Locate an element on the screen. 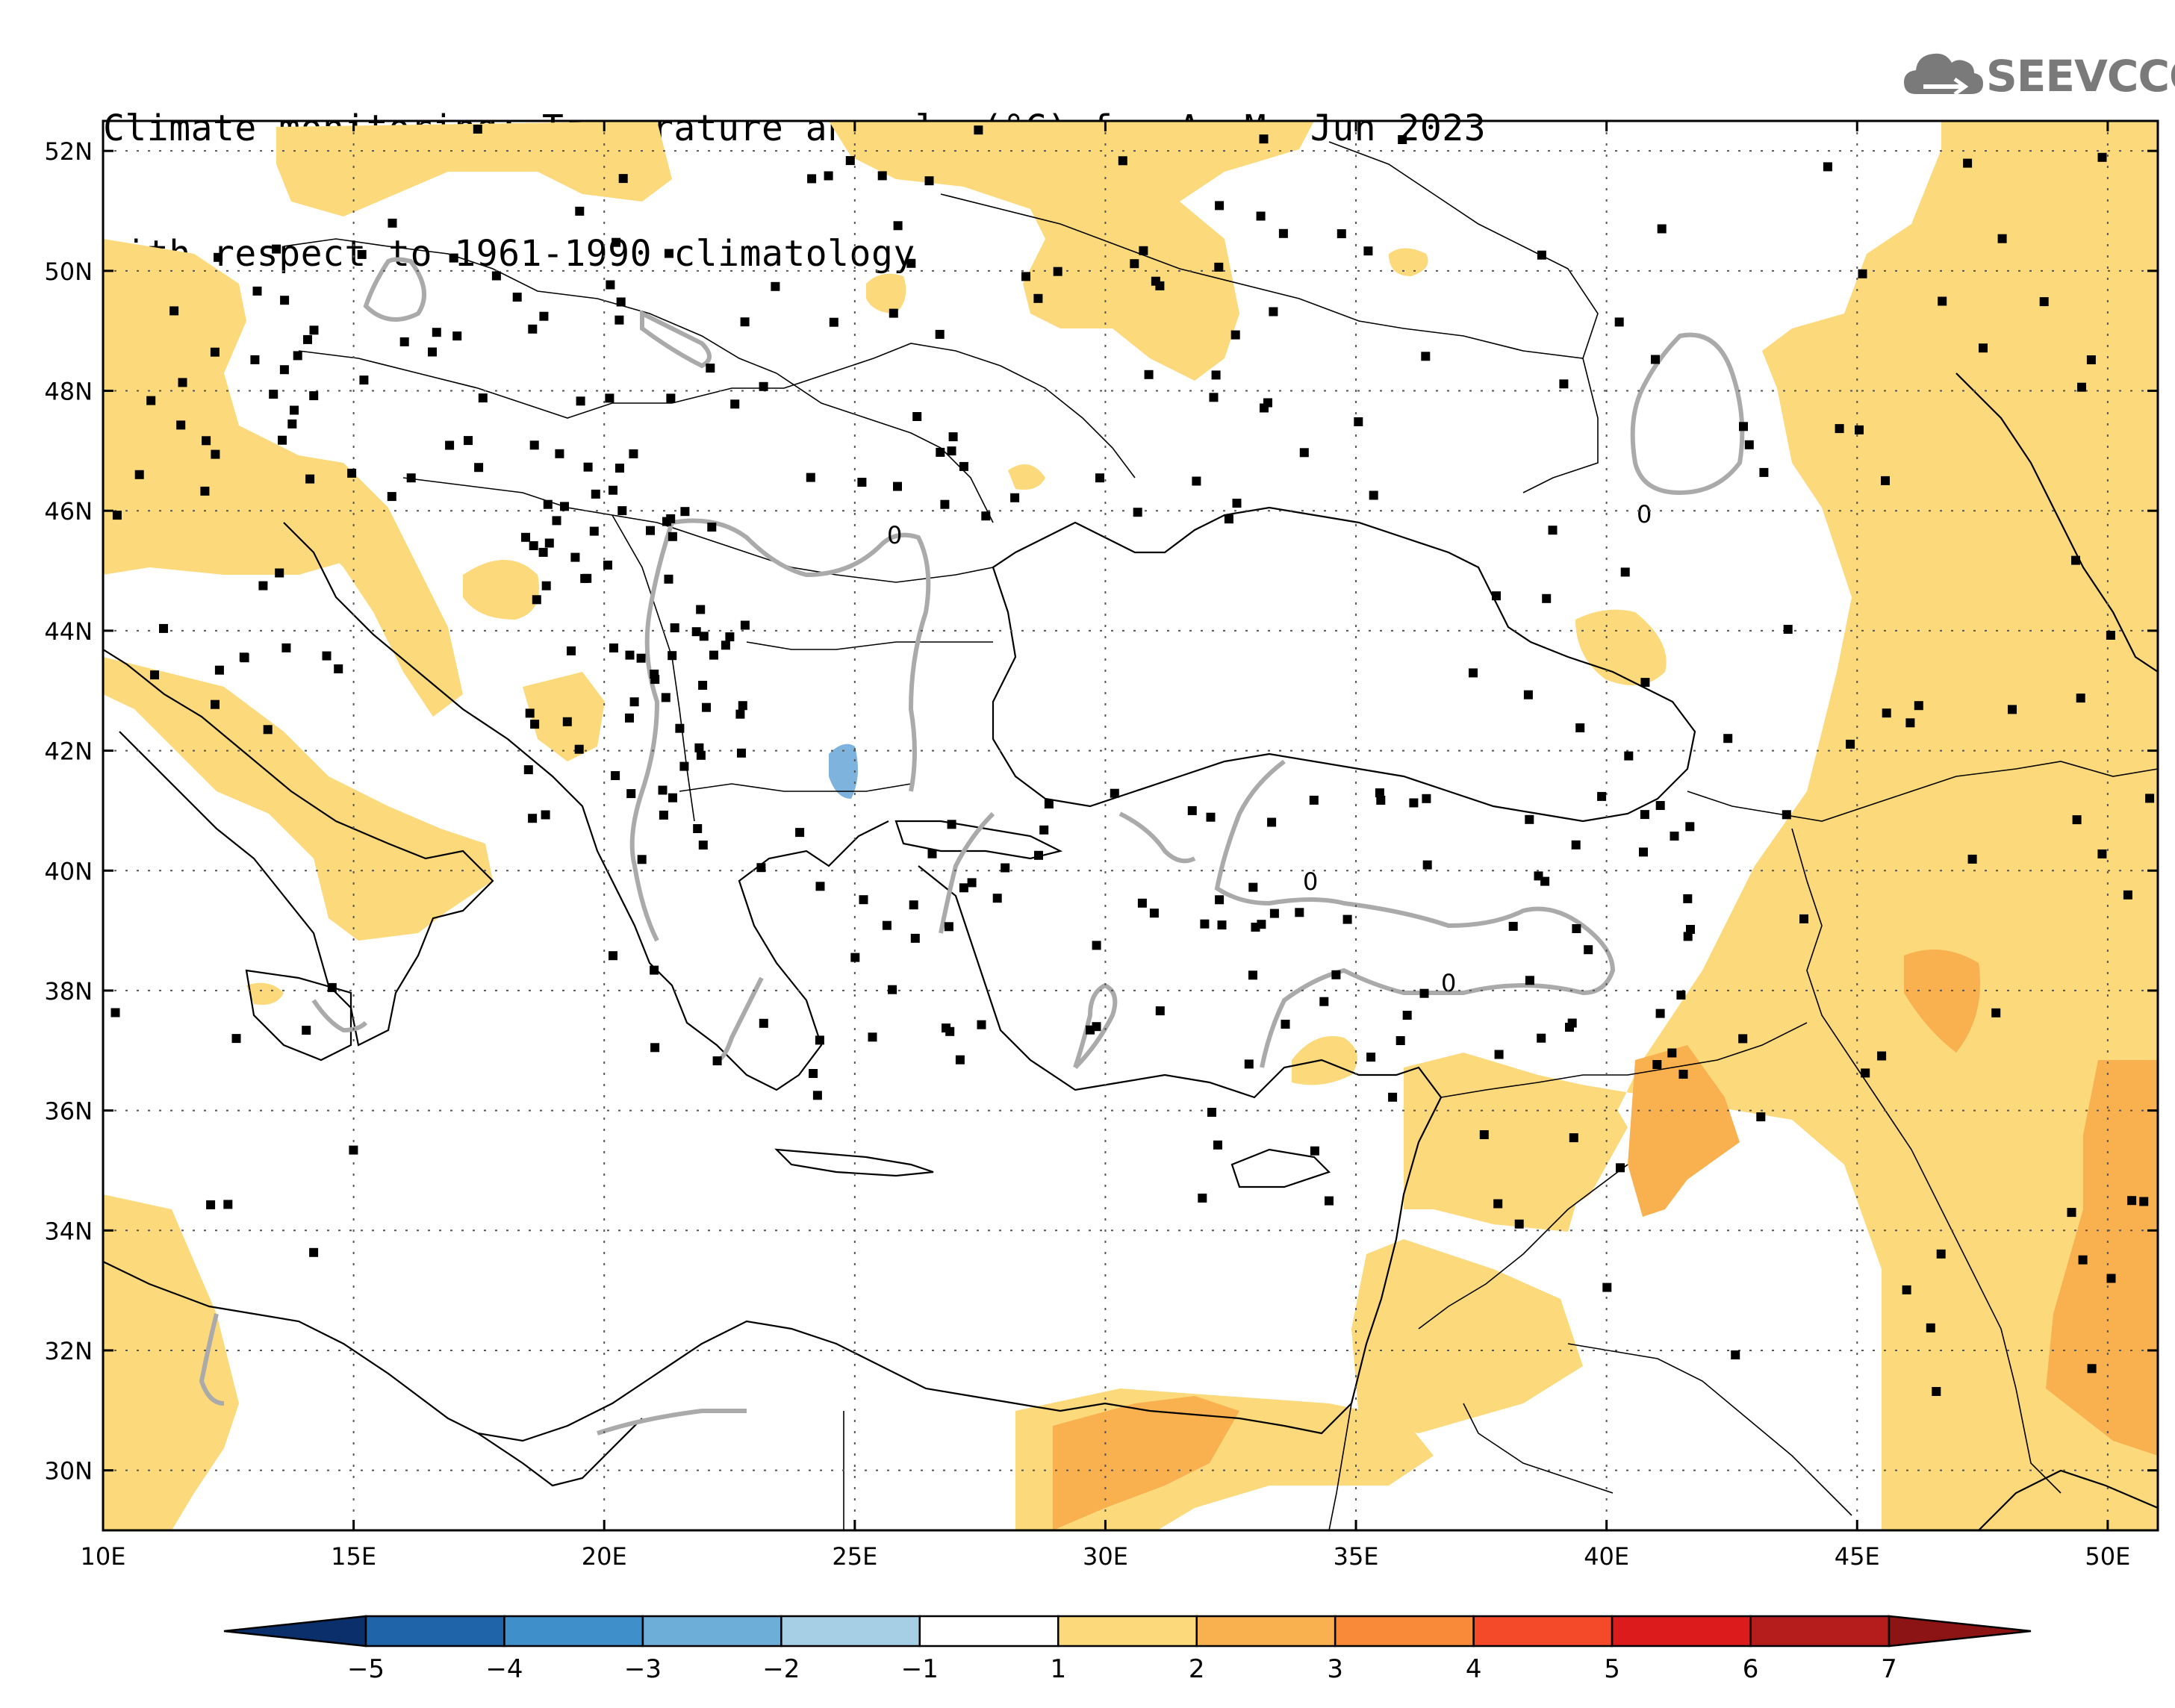 The height and width of the screenshot is (1708, 2175). lon-tick-label: 35E is located at coordinates (1356, 1556).